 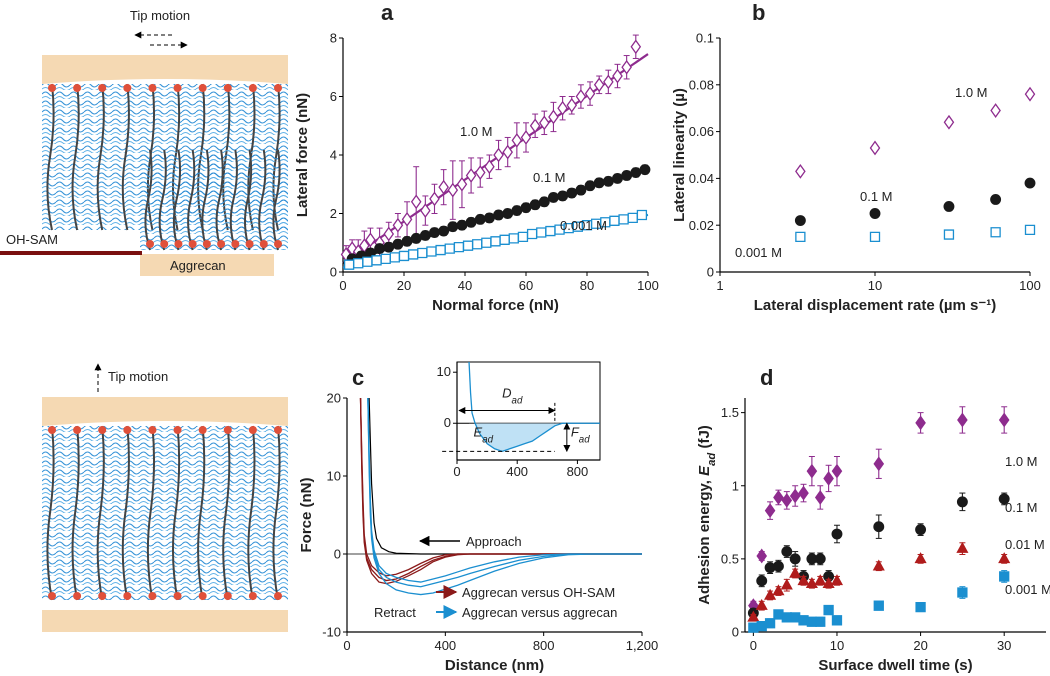 What do you see at coordinates (334, 476) in the screenshot?
I see `y-tick-label: 10` at bounding box center [334, 476].